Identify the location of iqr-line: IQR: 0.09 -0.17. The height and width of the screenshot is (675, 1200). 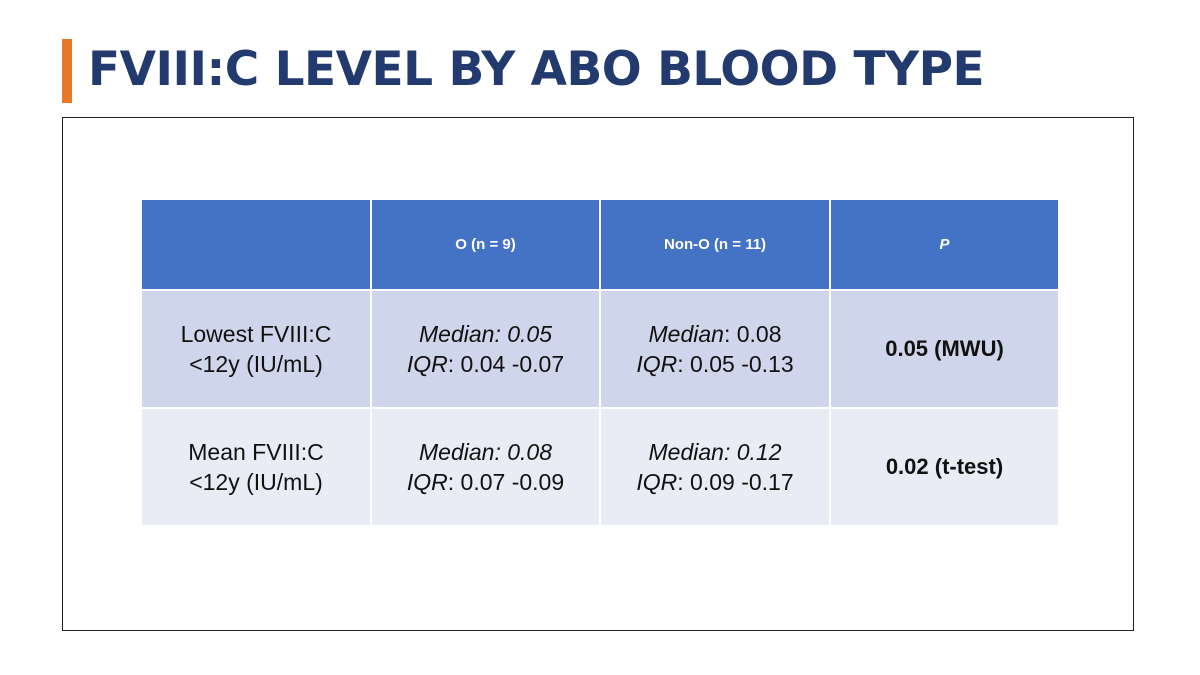
(715, 482).